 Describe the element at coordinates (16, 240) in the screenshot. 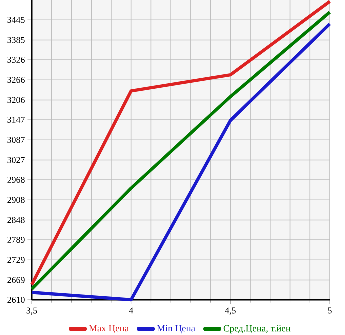

I see `y-tick-label: 2789` at that location.